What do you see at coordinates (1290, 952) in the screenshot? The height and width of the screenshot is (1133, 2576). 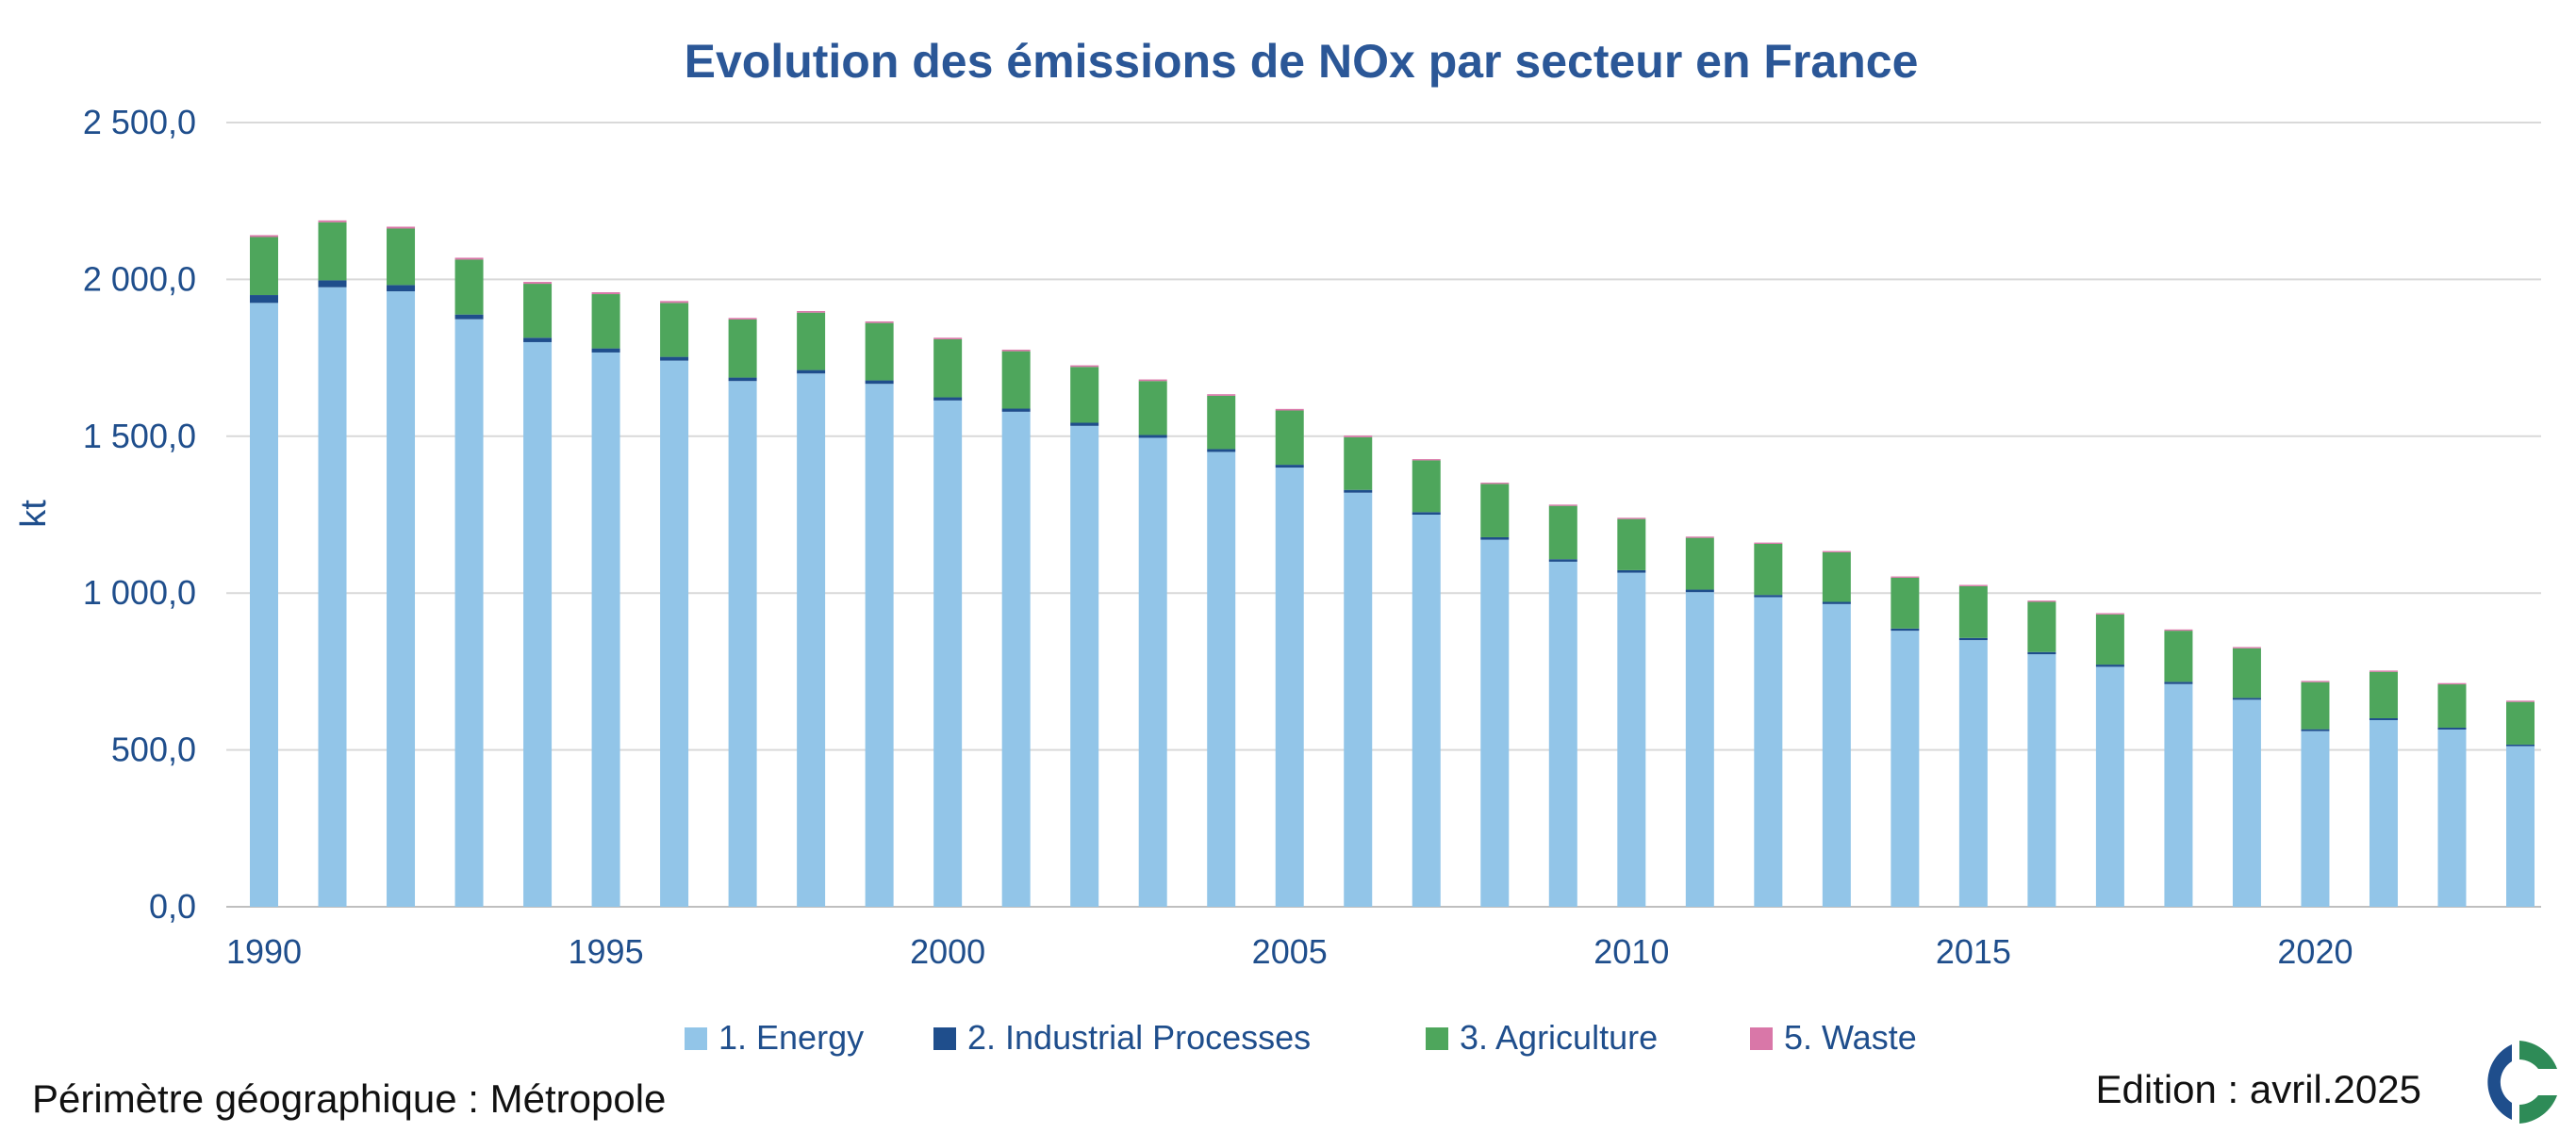 I see `x-tick-label: 2005` at bounding box center [1290, 952].